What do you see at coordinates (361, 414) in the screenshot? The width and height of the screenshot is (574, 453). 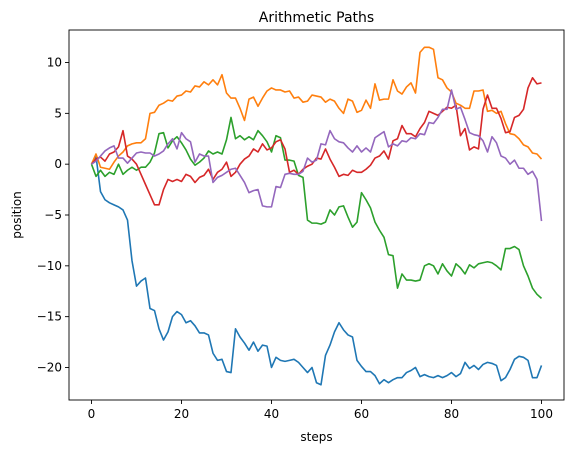 I see `x-tick-label: 60` at bounding box center [361, 414].